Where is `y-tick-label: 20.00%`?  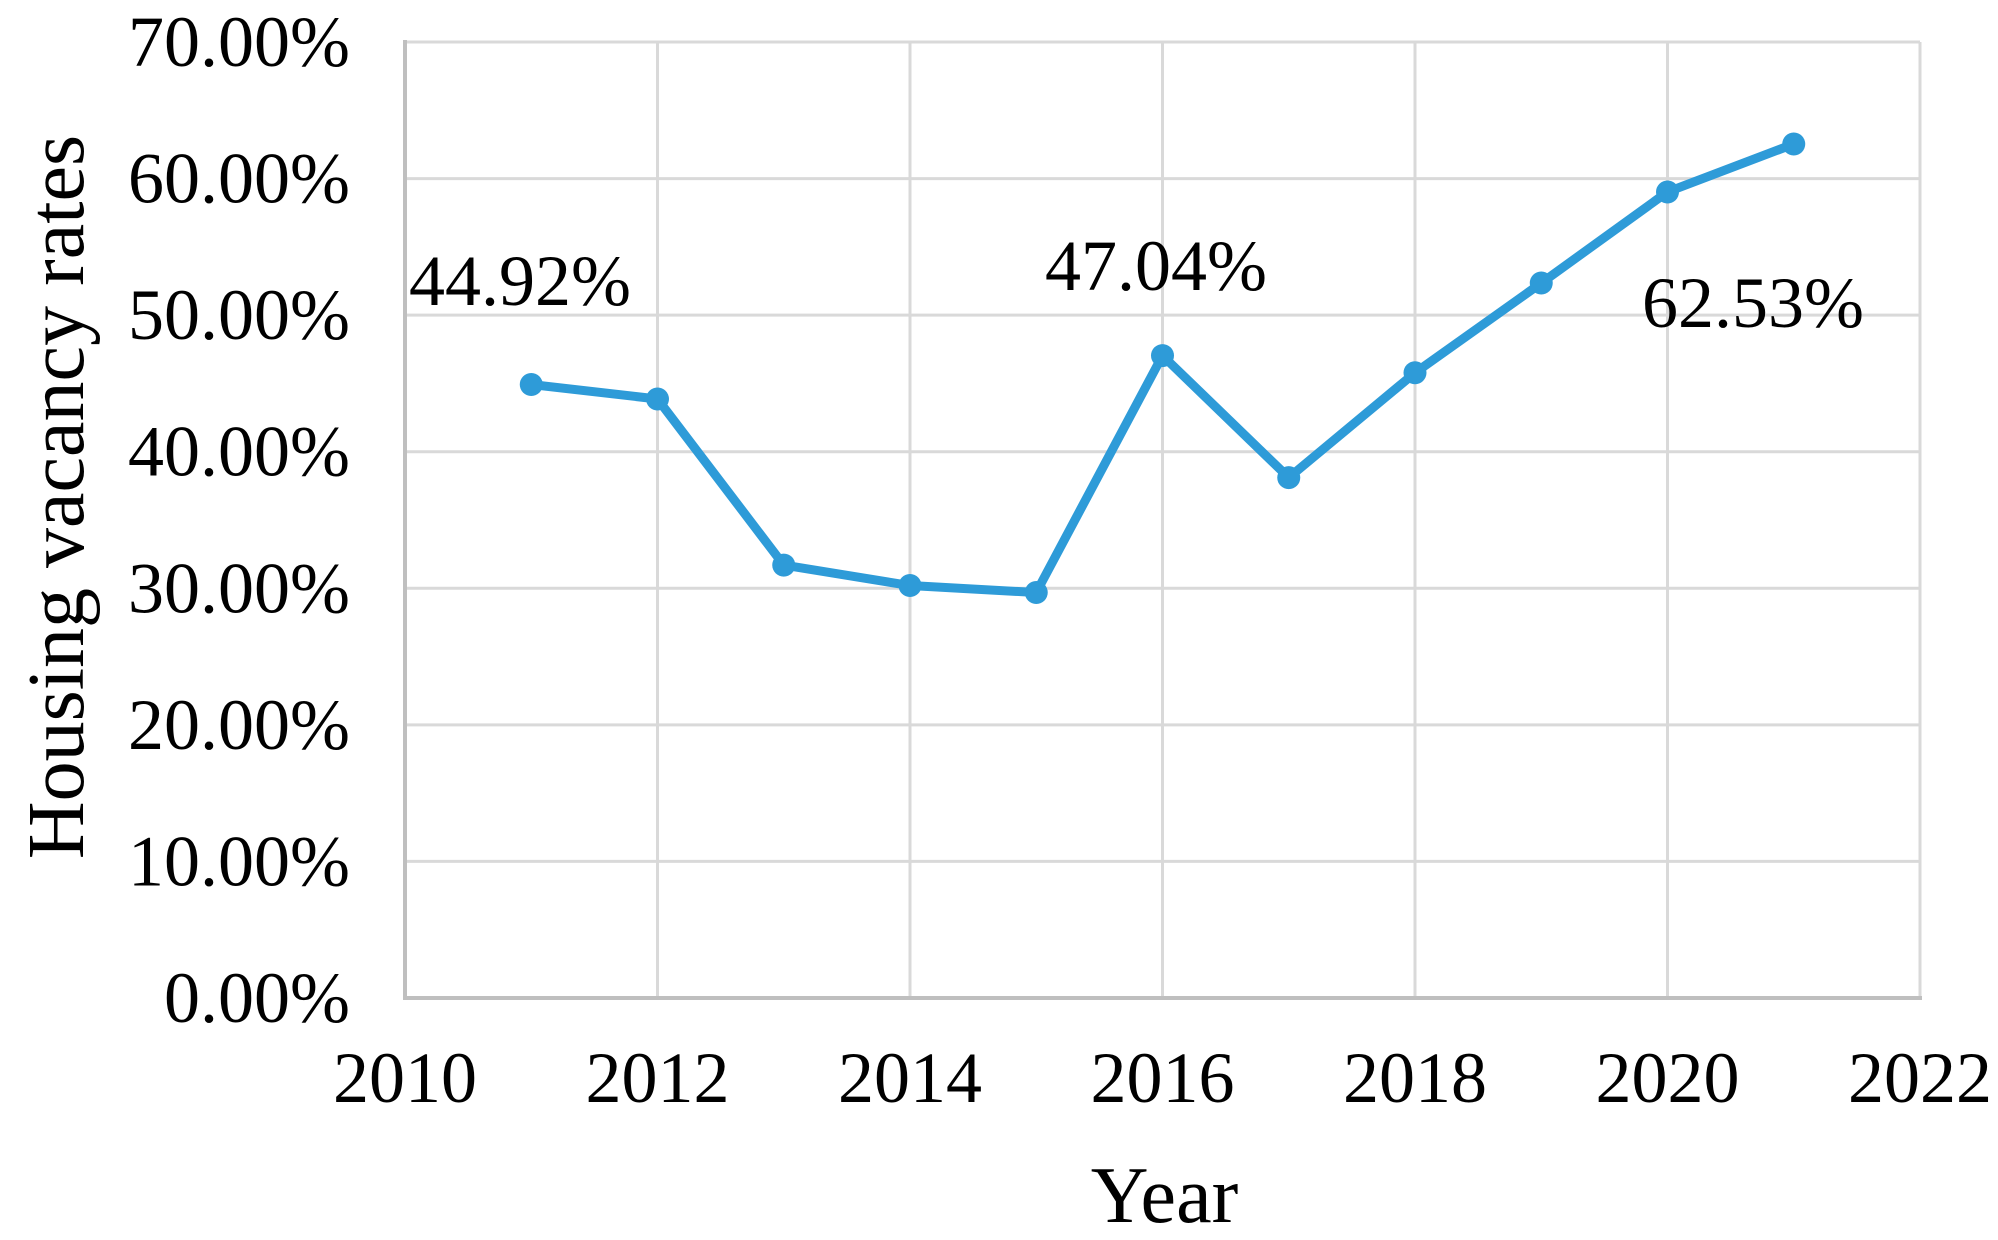 y-tick-label: 20.00% is located at coordinates (239, 725).